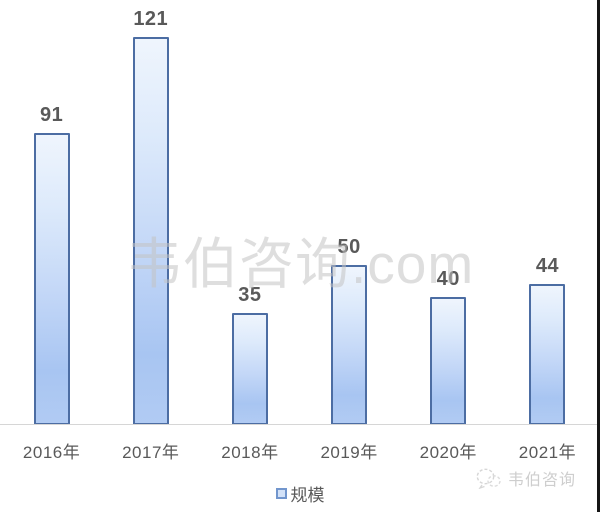 The image size is (600, 512). What do you see at coordinates (448, 452) in the screenshot?
I see `x-axis-tick-label: 2020年` at bounding box center [448, 452].